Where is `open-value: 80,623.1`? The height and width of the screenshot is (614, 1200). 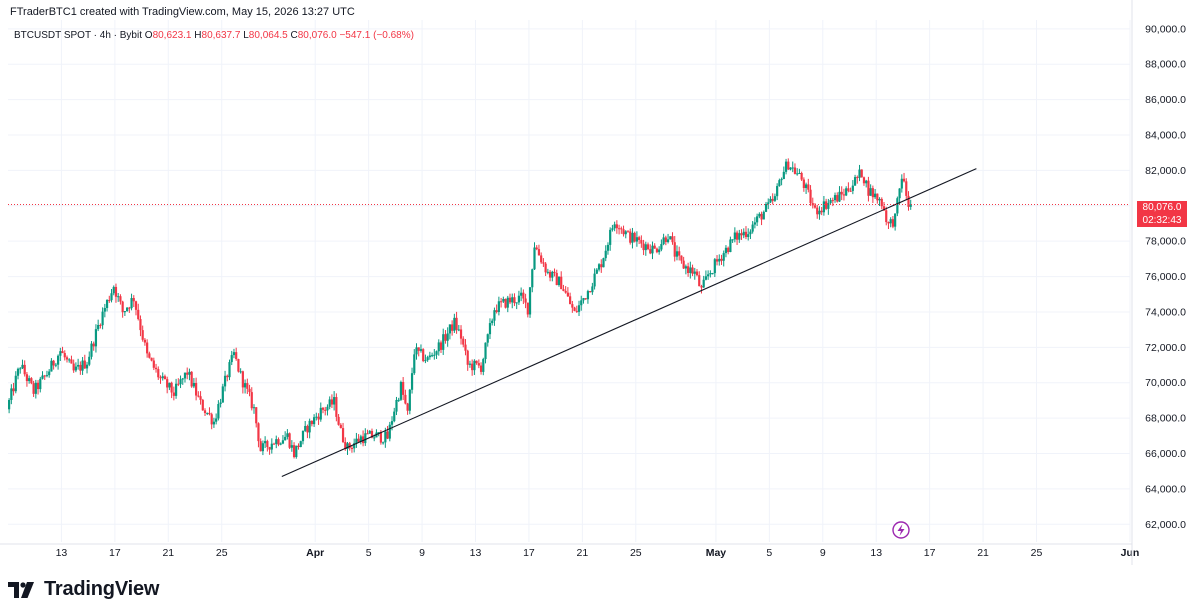
open-value: 80,623.1 is located at coordinates (172, 35).